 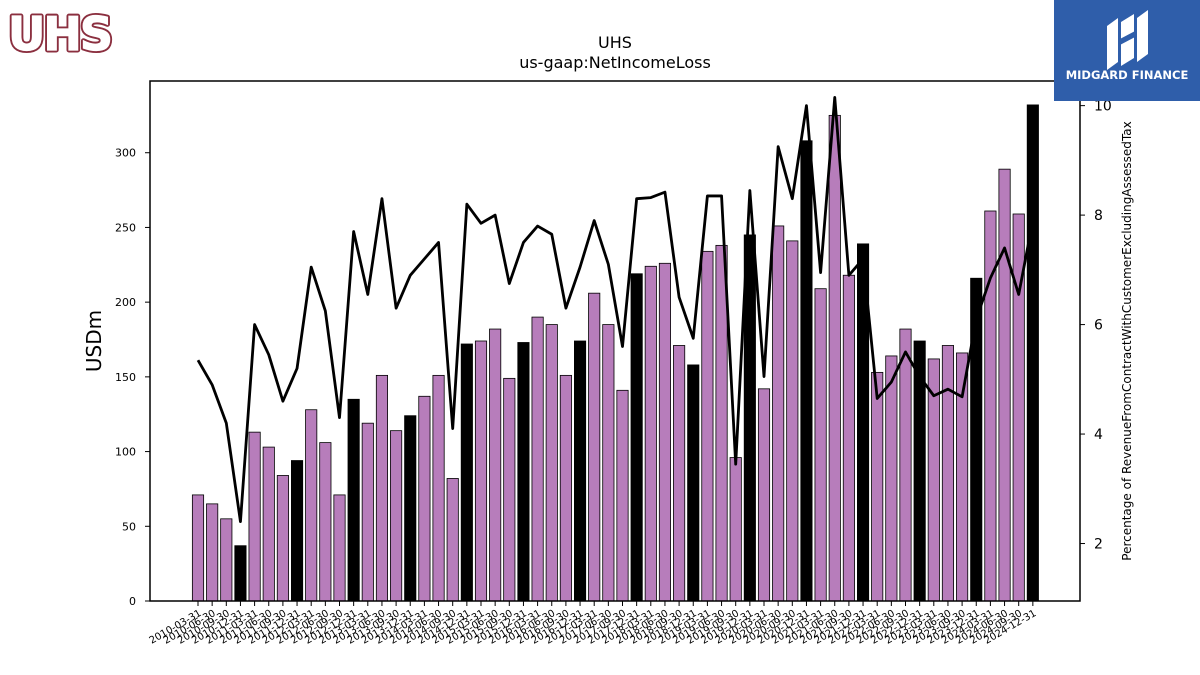 I want to click on y-tick-label: 100, so click(x=125, y=452).